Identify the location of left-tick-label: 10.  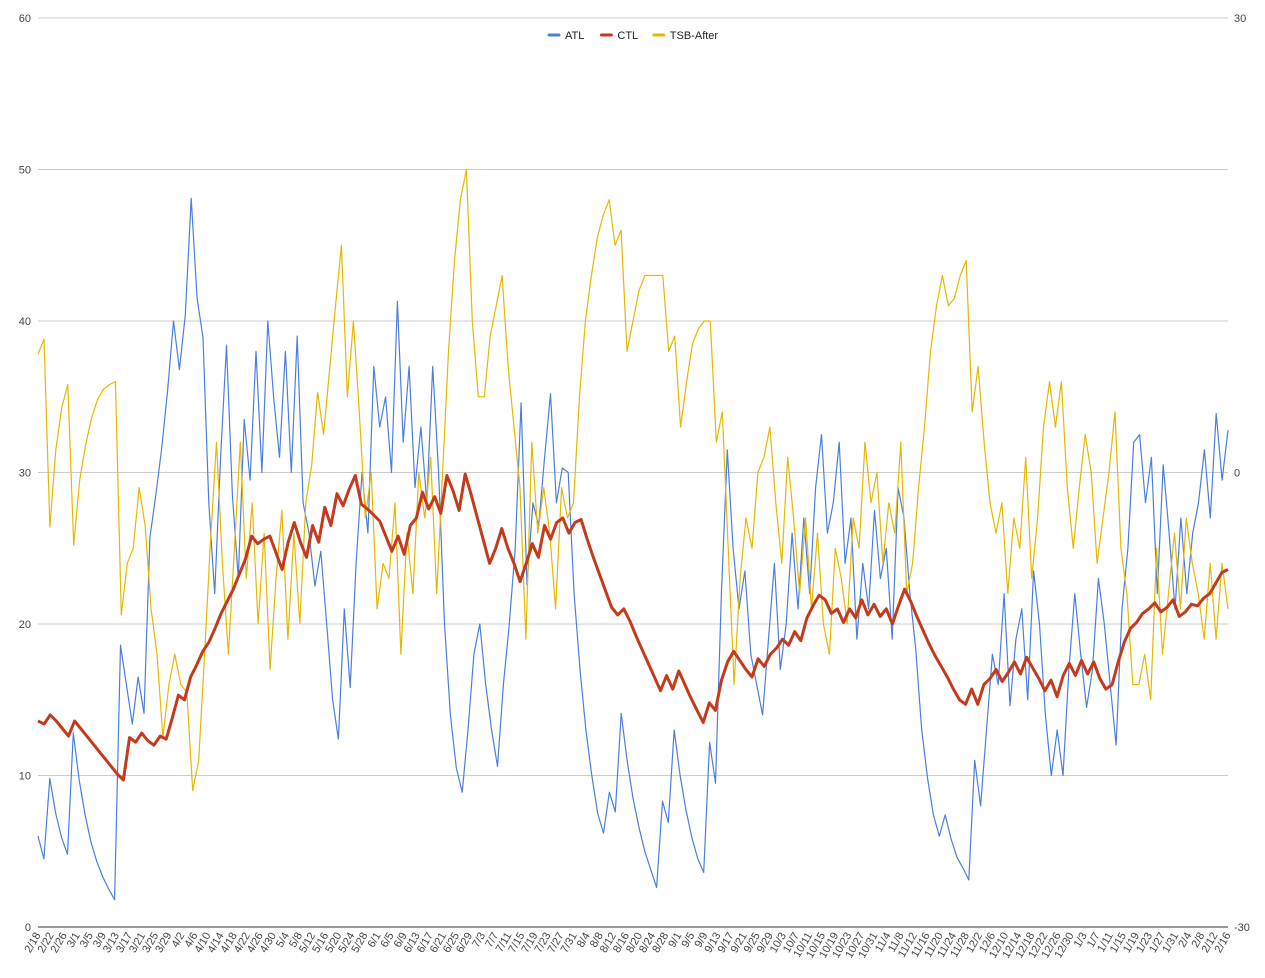
(25, 777).